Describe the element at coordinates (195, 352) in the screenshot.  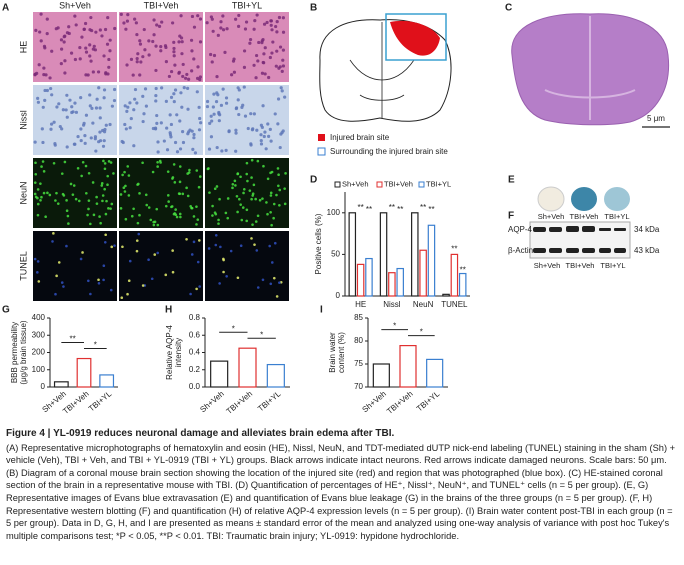
I see `y-tick-label: 0.4` at that location.